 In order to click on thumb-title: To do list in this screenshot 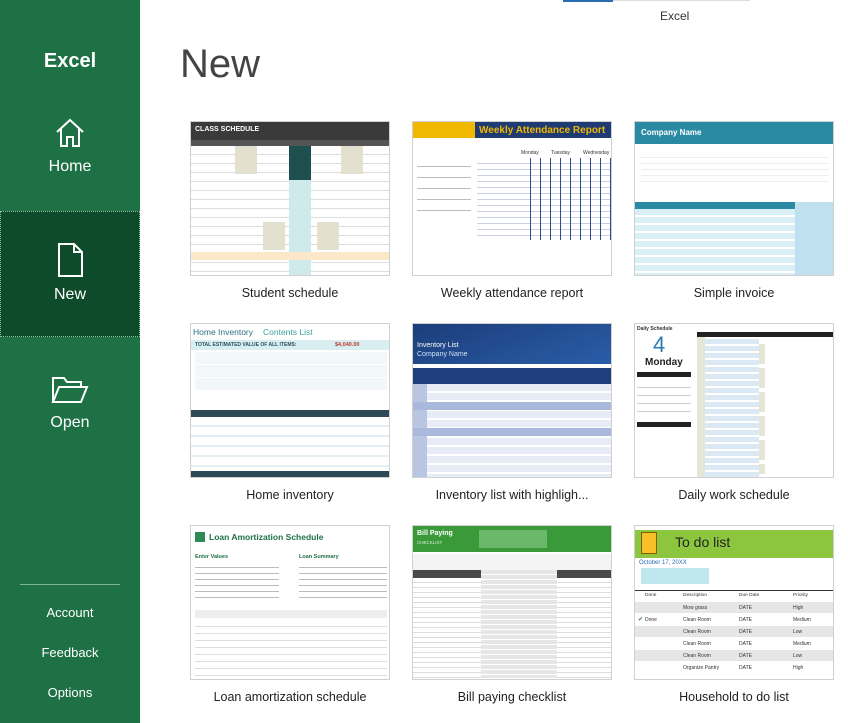, I will do `click(703, 542)`.